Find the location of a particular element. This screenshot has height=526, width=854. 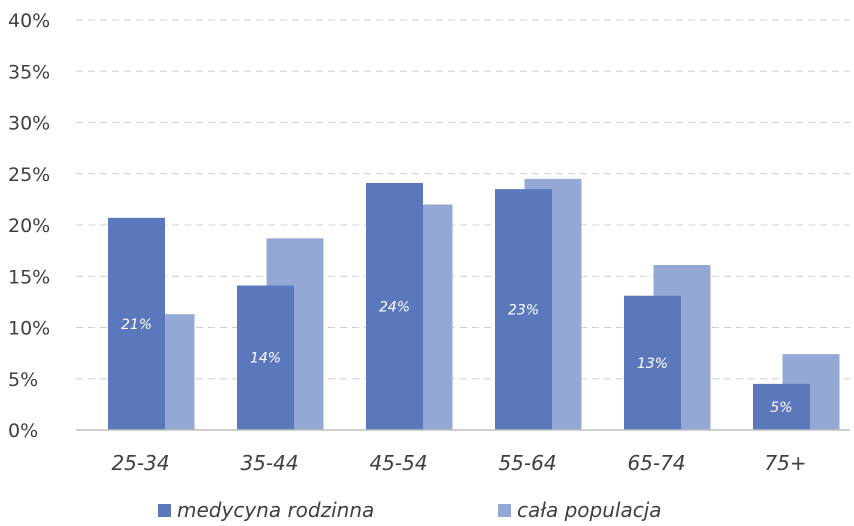

y-tick-label: 5% is located at coordinates (23, 380).